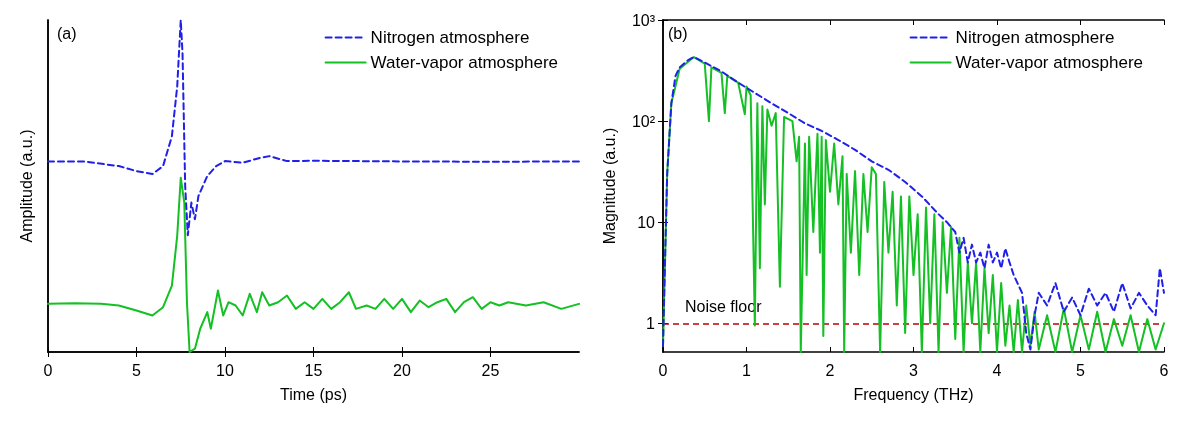  I want to click on x-axis-title: Frequency (THz), so click(913, 394).